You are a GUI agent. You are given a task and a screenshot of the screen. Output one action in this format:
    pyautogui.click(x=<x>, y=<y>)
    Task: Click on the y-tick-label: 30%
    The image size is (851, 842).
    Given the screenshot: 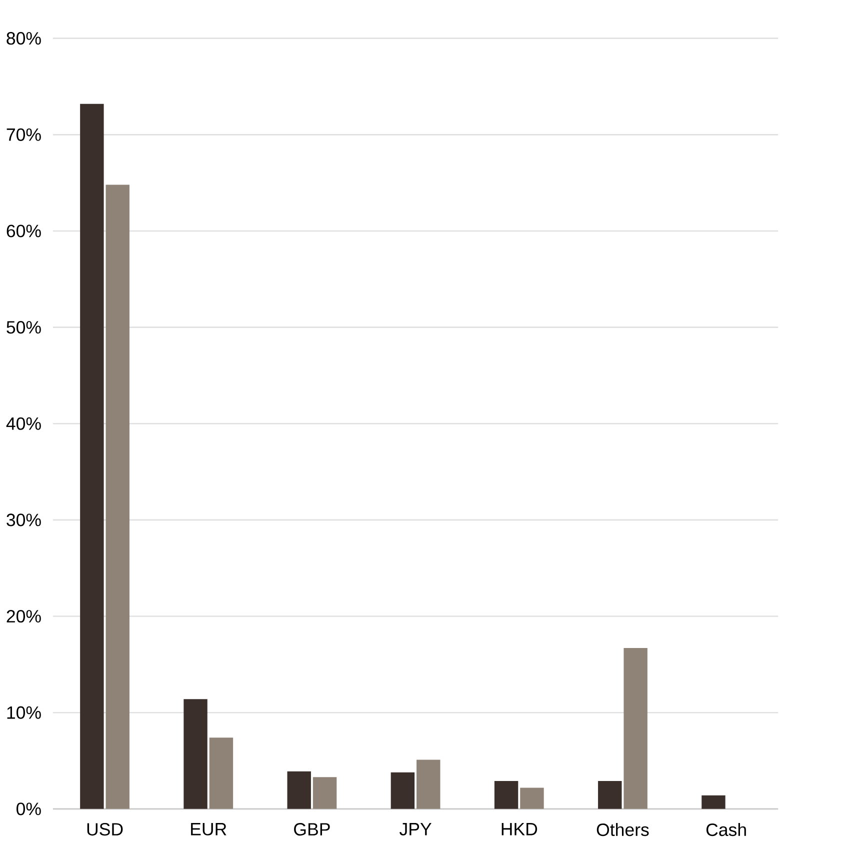 What is the action you would take?
    pyautogui.click(x=23, y=520)
    